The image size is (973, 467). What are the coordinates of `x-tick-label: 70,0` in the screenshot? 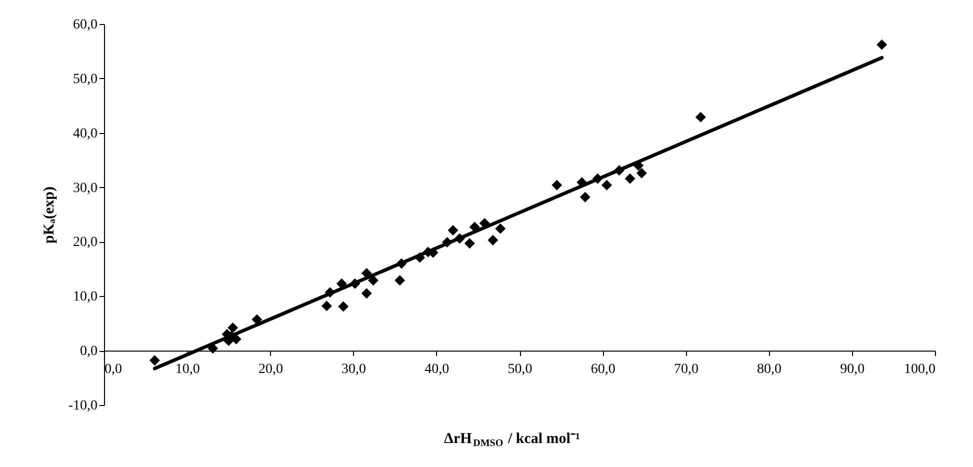 It's located at (686, 370).